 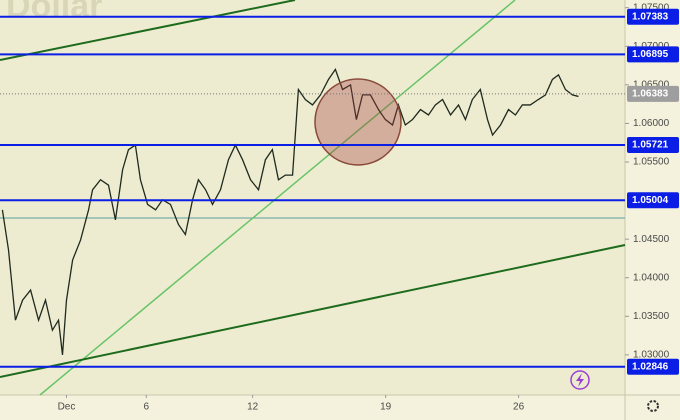 I want to click on trend-line, so click(x=148, y=30).